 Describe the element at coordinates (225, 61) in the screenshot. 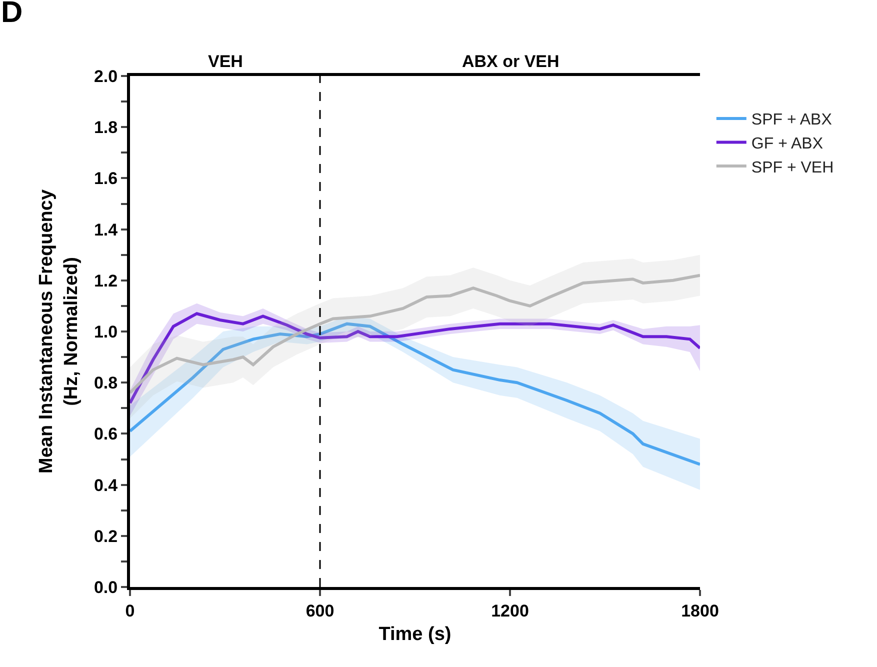

I see `text: VEH` at that location.